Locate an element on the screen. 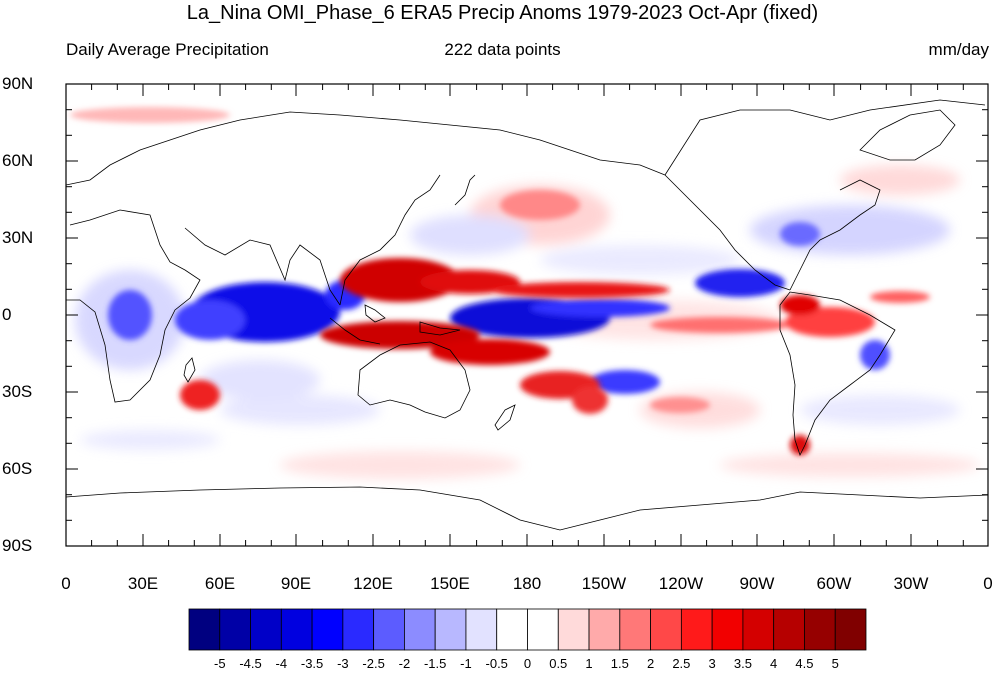 The height and width of the screenshot is (676, 1005). colorbar-tick-label: -4.5 is located at coordinates (250, 663).